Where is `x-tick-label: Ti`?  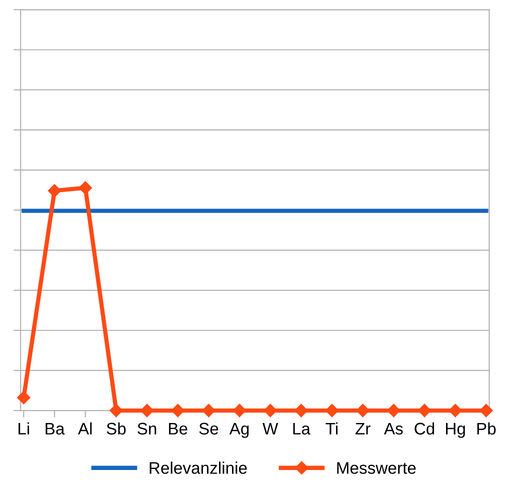 x-tick-label: Ti is located at coordinates (332, 428).